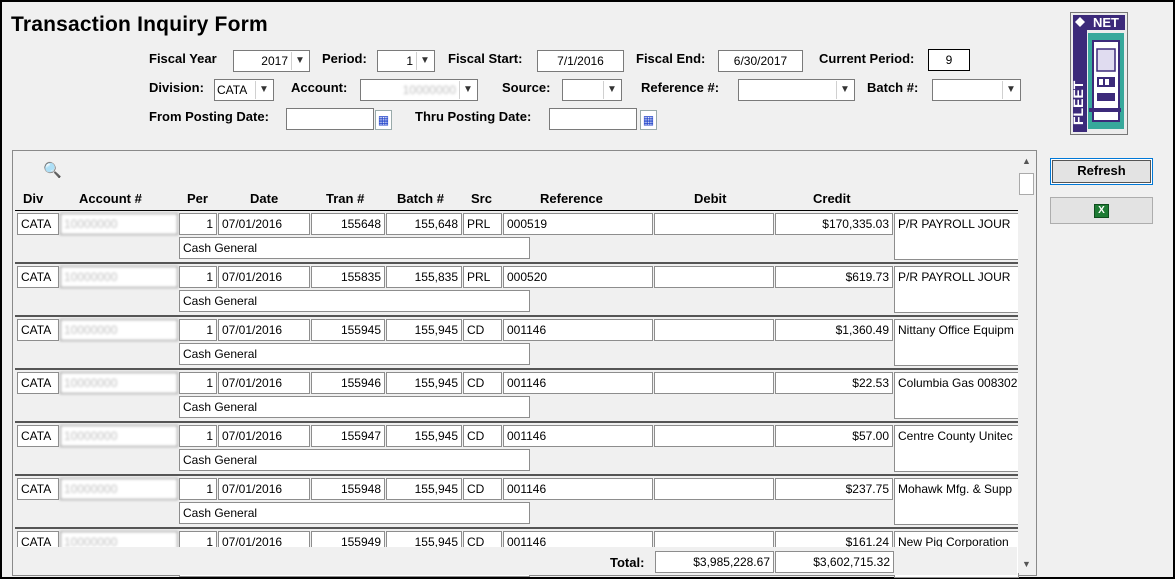 This screenshot has width=1175, height=579. I want to click on from-posting-date-field, so click(330, 119).